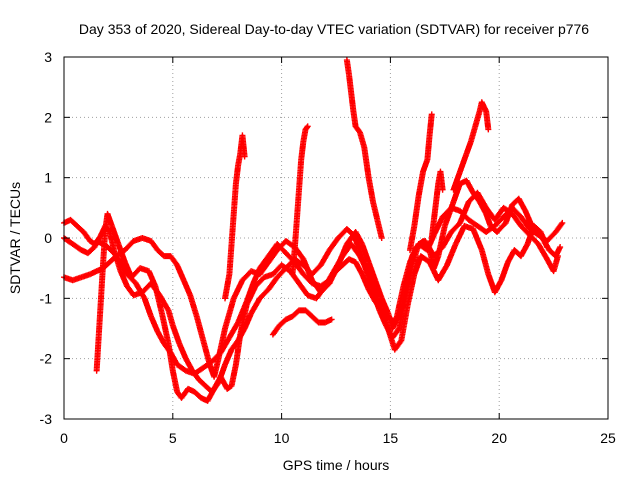 The image size is (640, 480). I want to click on series-spike-13h, so click(364, 149).